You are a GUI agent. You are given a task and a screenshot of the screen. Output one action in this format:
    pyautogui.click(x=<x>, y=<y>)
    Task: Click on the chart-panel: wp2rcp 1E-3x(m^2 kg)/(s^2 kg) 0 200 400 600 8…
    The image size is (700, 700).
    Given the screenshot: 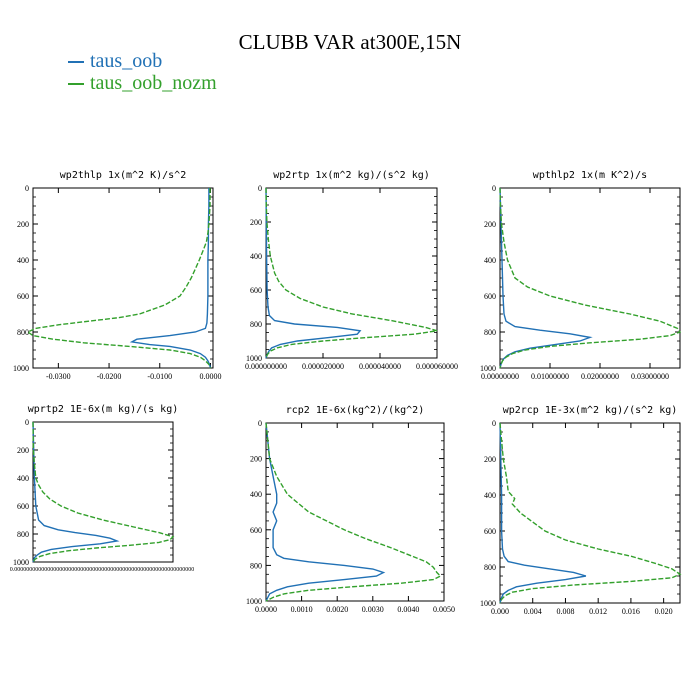 What is the action you would take?
    pyautogui.click(x=581, y=510)
    